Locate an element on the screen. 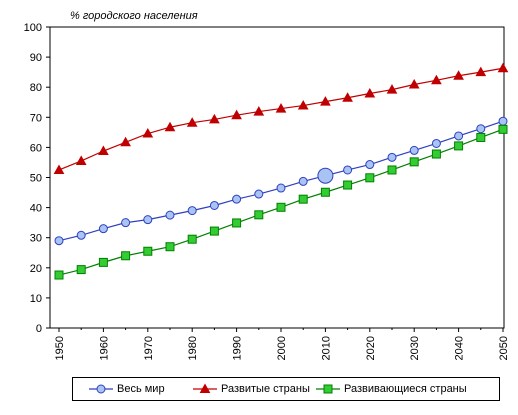 This screenshot has width=518, height=415. y-axis-title: % городского населения is located at coordinates (134, 16).